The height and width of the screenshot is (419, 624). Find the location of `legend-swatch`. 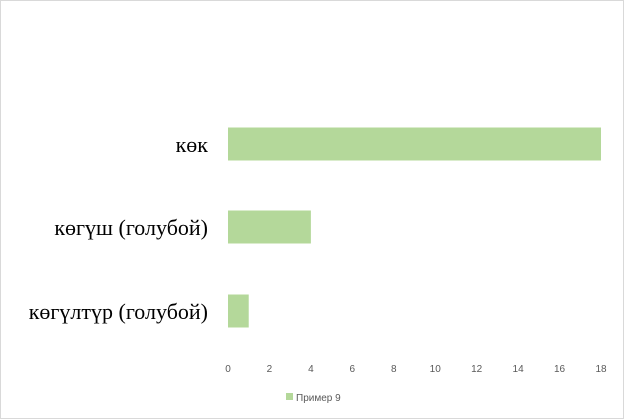

legend-swatch is located at coordinates (289, 396).